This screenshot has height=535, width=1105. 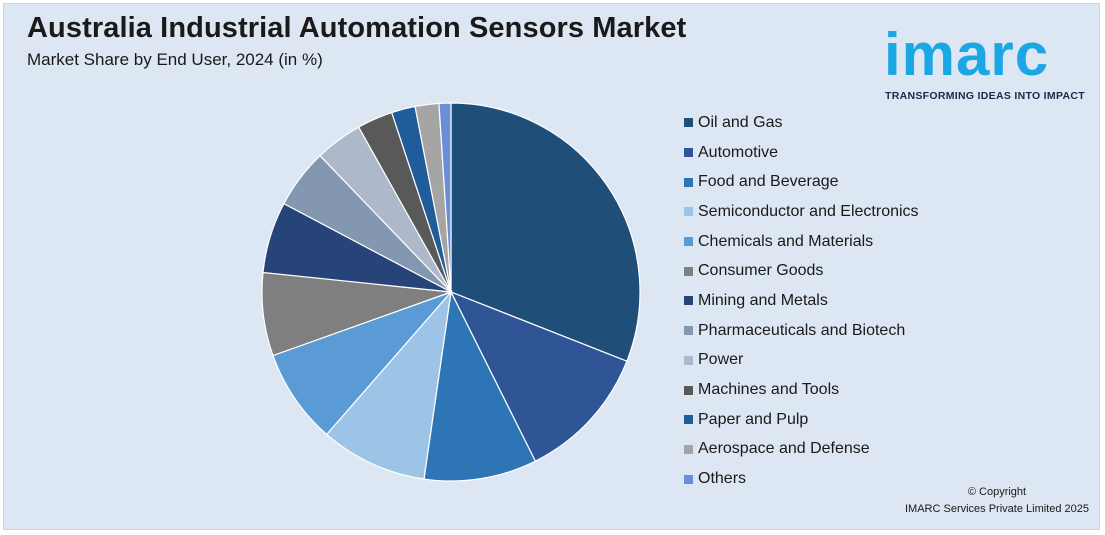 I want to click on legend-item: Machines and Tools, so click(x=801, y=390).